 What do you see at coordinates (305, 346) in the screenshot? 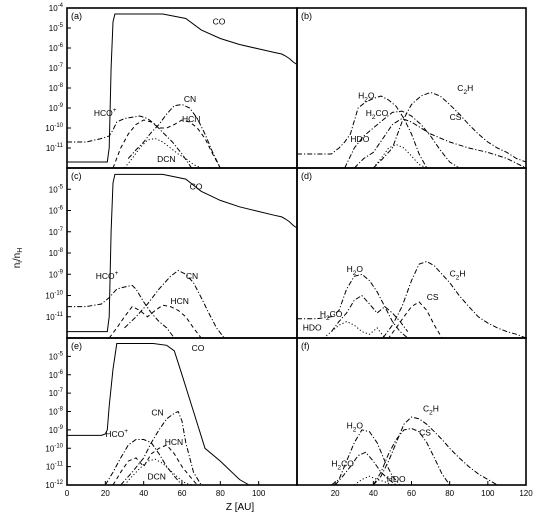
I see `panel-label: (f)` at bounding box center [305, 346].